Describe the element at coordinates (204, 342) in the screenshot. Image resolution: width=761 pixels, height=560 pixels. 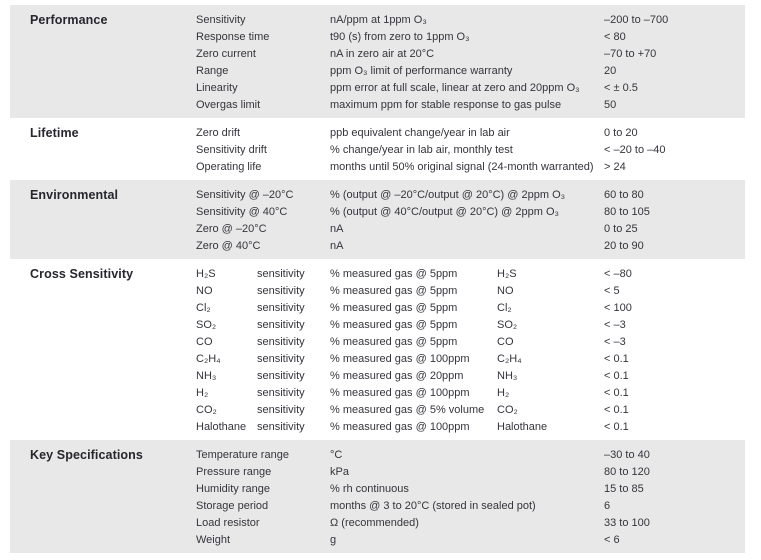
I see `gas-formula: CO` at that location.